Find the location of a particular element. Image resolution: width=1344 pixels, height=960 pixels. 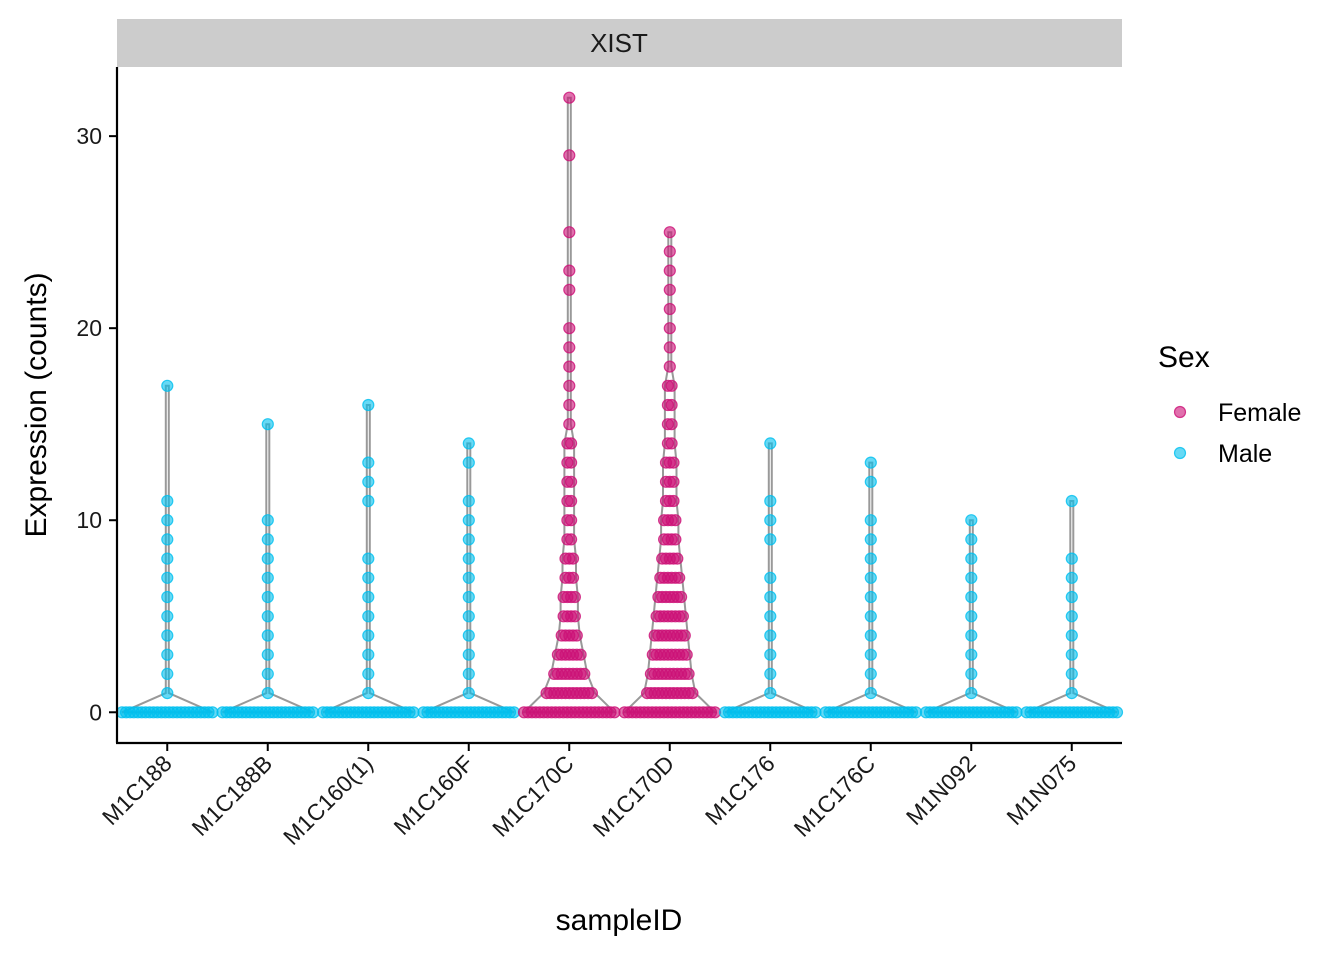

legend-label-female: Female is located at coordinates (1259, 413).